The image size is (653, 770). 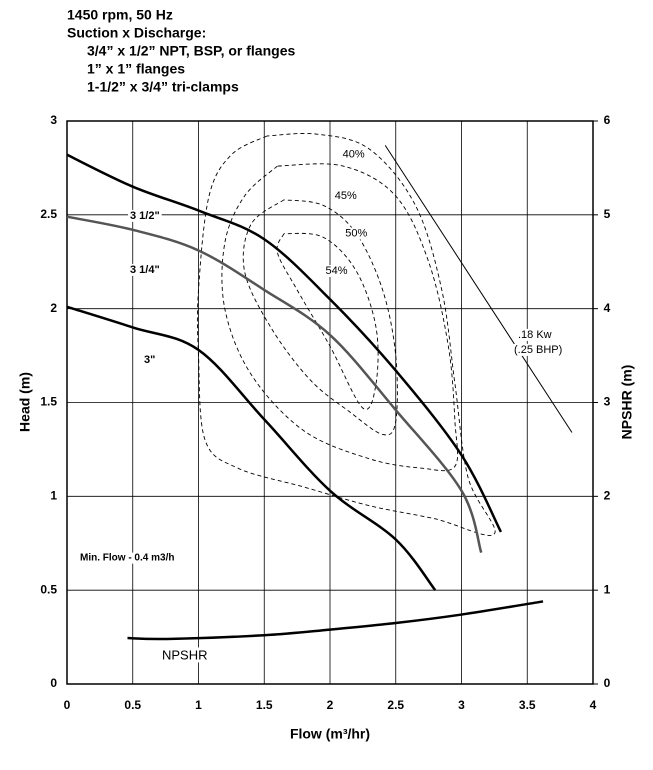 What do you see at coordinates (136, 69) in the screenshot?
I see `header-line: 1” x 1” flanges` at bounding box center [136, 69].